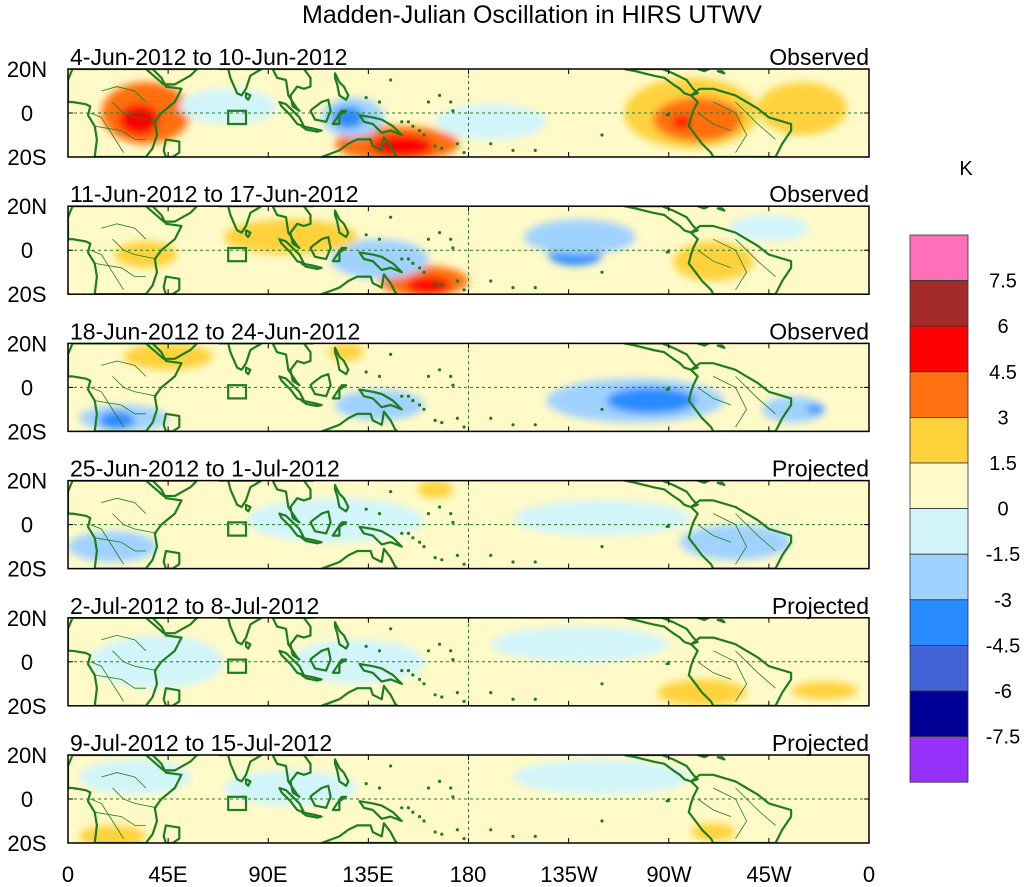 The width and height of the screenshot is (1024, 887). Describe the element at coordinates (1003, 601) in the screenshot. I see `colorbar-label: -3` at that location.